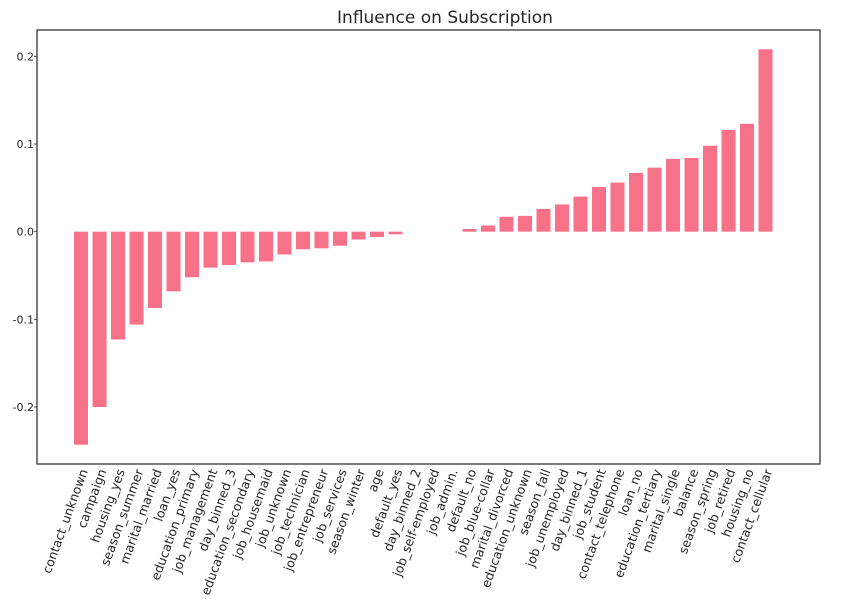  I want to click on bar-housing-yes, so click(118, 285).